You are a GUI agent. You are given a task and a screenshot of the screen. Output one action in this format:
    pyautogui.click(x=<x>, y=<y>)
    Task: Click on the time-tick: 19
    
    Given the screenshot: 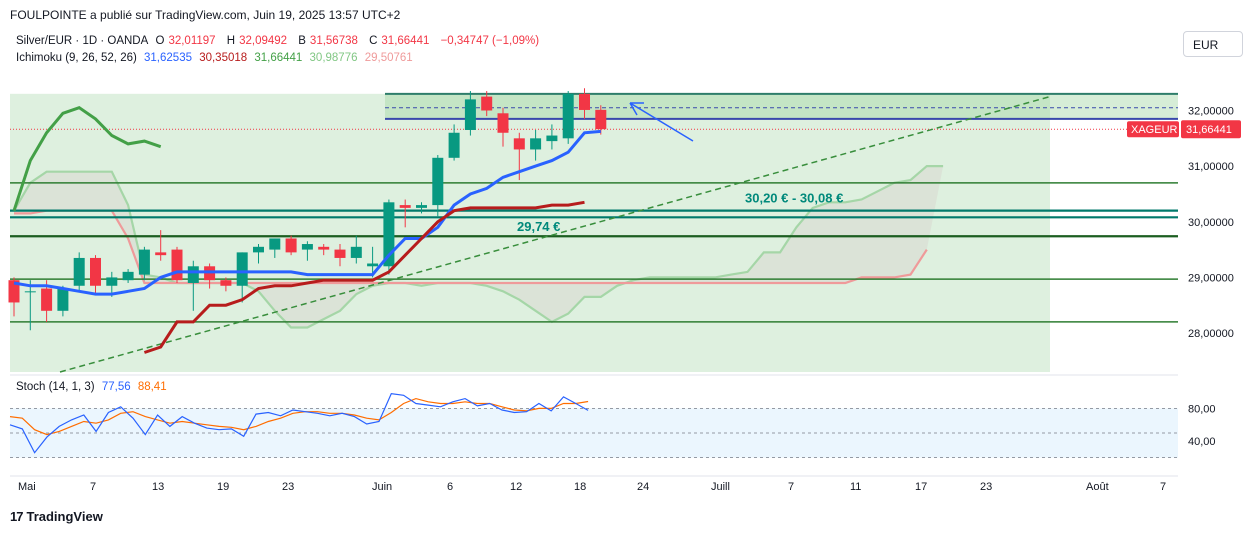 What is the action you would take?
    pyautogui.click(x=223, y=487)
    